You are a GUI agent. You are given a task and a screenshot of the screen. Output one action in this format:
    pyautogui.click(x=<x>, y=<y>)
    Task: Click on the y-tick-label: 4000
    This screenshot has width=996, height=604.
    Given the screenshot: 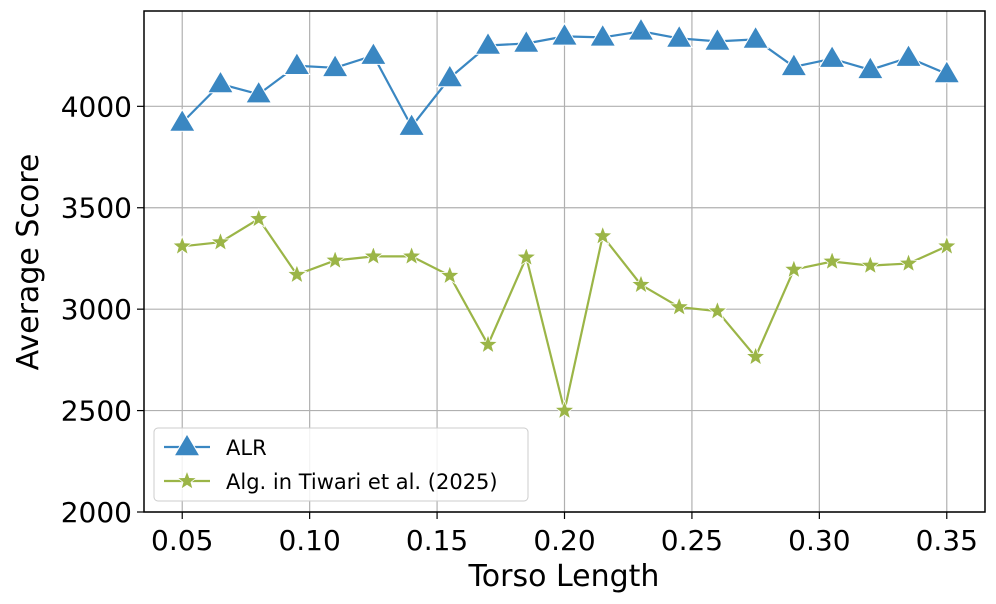 What is the action you would take?
    pyautogui.click(x=96, y=106)
    